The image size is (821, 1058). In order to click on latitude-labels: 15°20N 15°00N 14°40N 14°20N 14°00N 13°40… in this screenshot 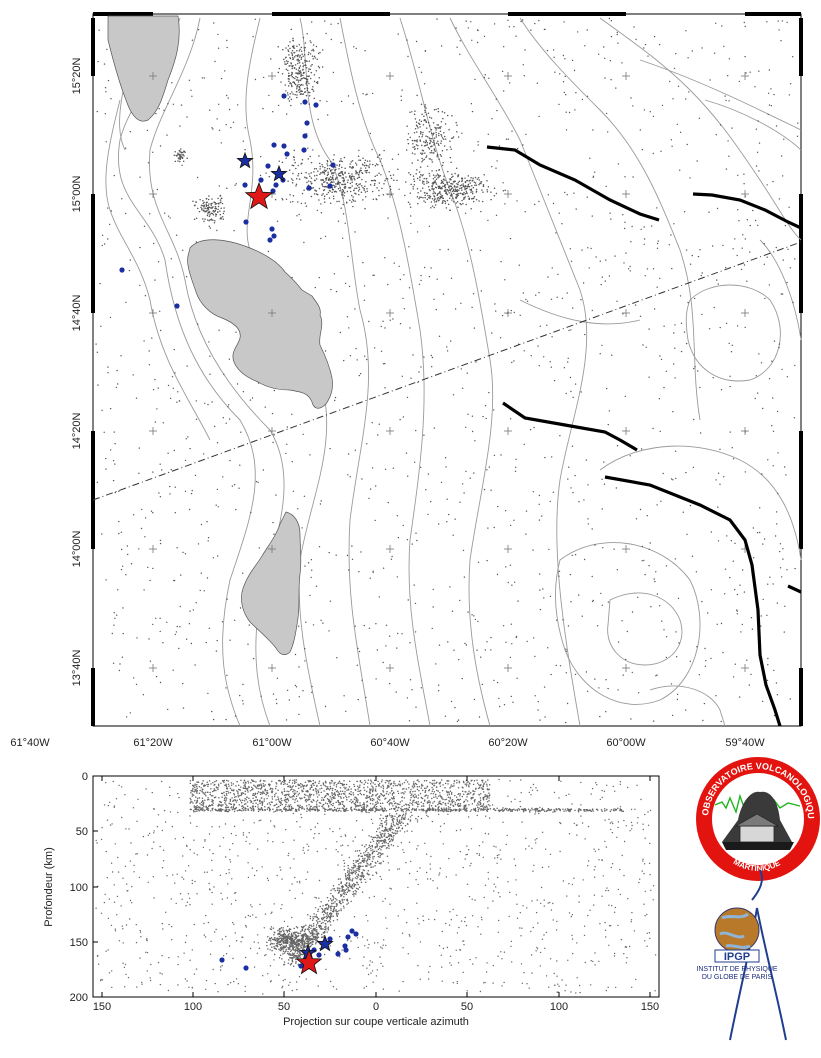, I will do `click(77, 372)`.